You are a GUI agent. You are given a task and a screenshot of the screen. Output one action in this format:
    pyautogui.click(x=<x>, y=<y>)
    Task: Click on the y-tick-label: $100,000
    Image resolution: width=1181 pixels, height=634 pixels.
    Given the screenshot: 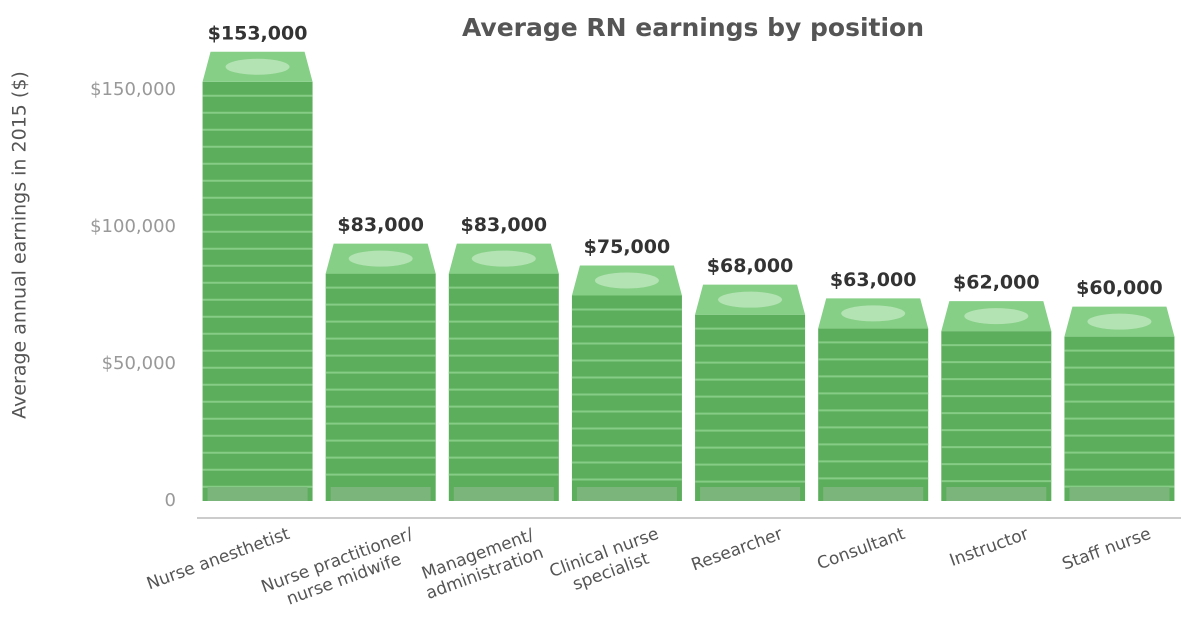 What is the action you would take?
    pyautogui.click(x=133, y=226)
    